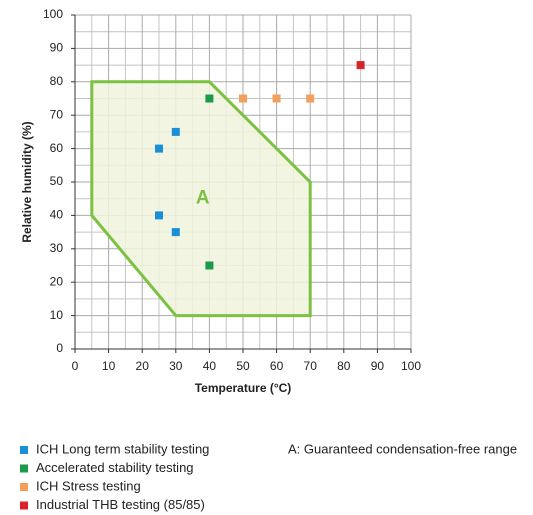 This screenshot has height=515, width=533. I want to click on x-tick-label: 90, so click(378, 366).